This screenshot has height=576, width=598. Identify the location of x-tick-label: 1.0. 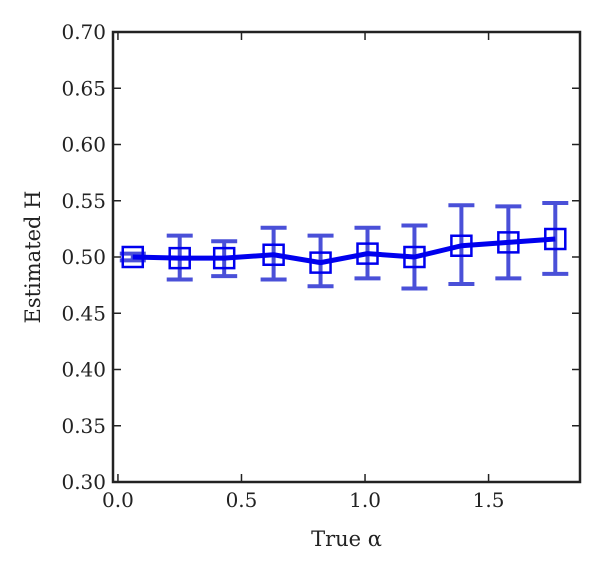
(365, 500).